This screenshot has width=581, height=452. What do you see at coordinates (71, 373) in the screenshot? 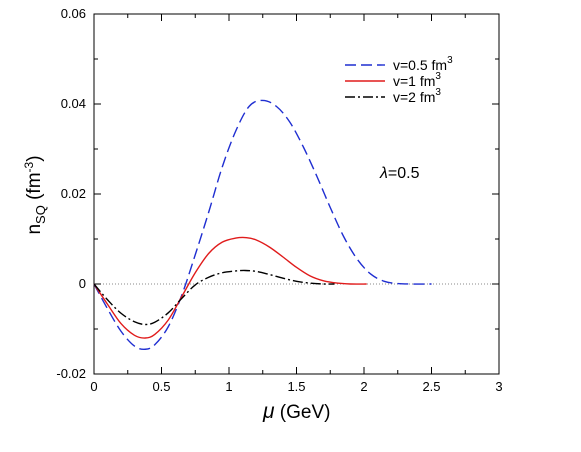
I see `y-tick-label: -0.02` at bounding box center [71, 373].